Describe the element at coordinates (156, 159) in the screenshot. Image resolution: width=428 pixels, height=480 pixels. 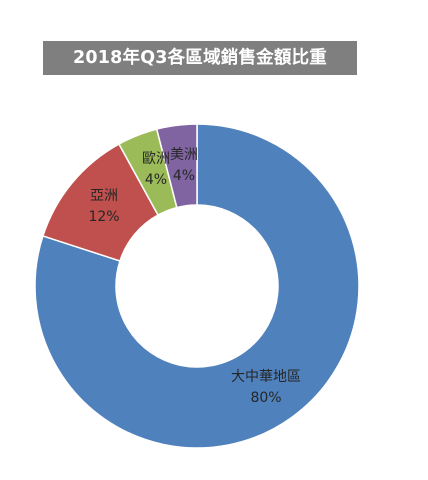
I see `slice-category-label-2: 歐洲` at that location.